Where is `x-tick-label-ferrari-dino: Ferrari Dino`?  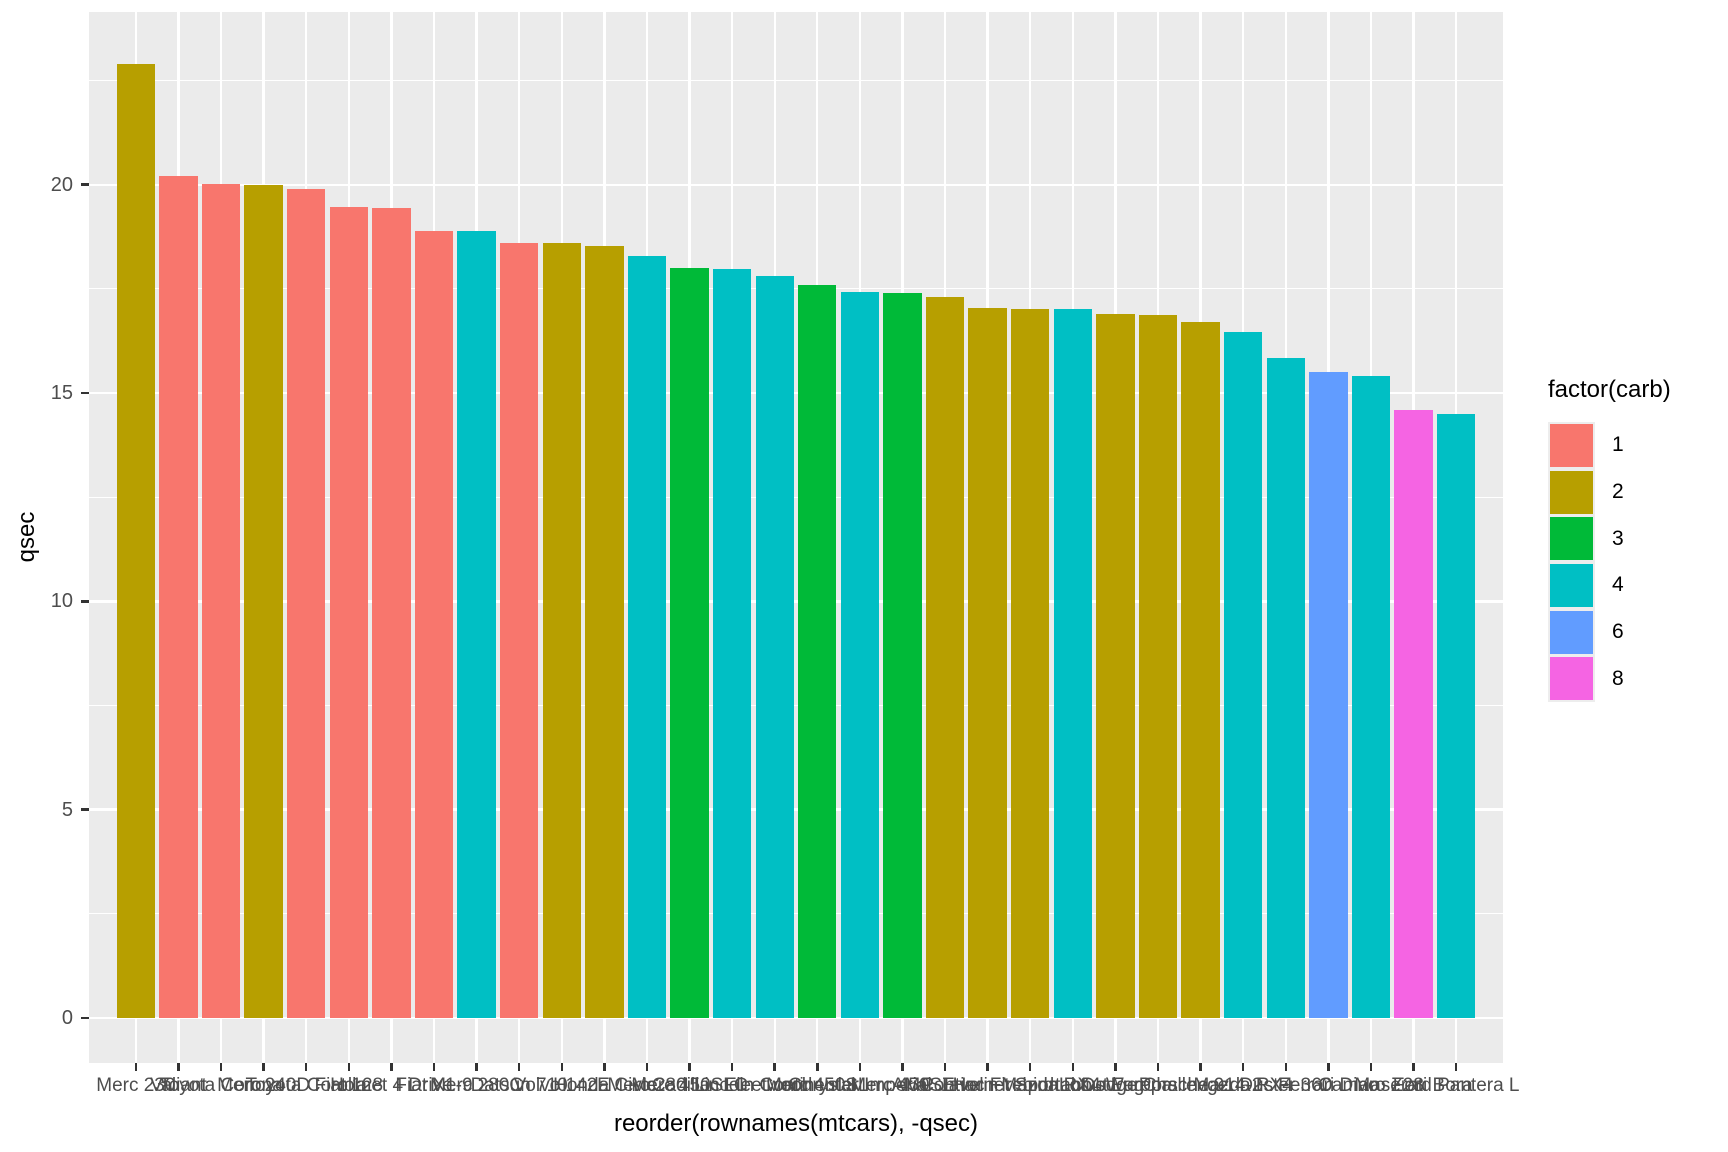
x-tick-label-ferrari-dino: Ferrari Dino is located at coordinates (1328, 1085).